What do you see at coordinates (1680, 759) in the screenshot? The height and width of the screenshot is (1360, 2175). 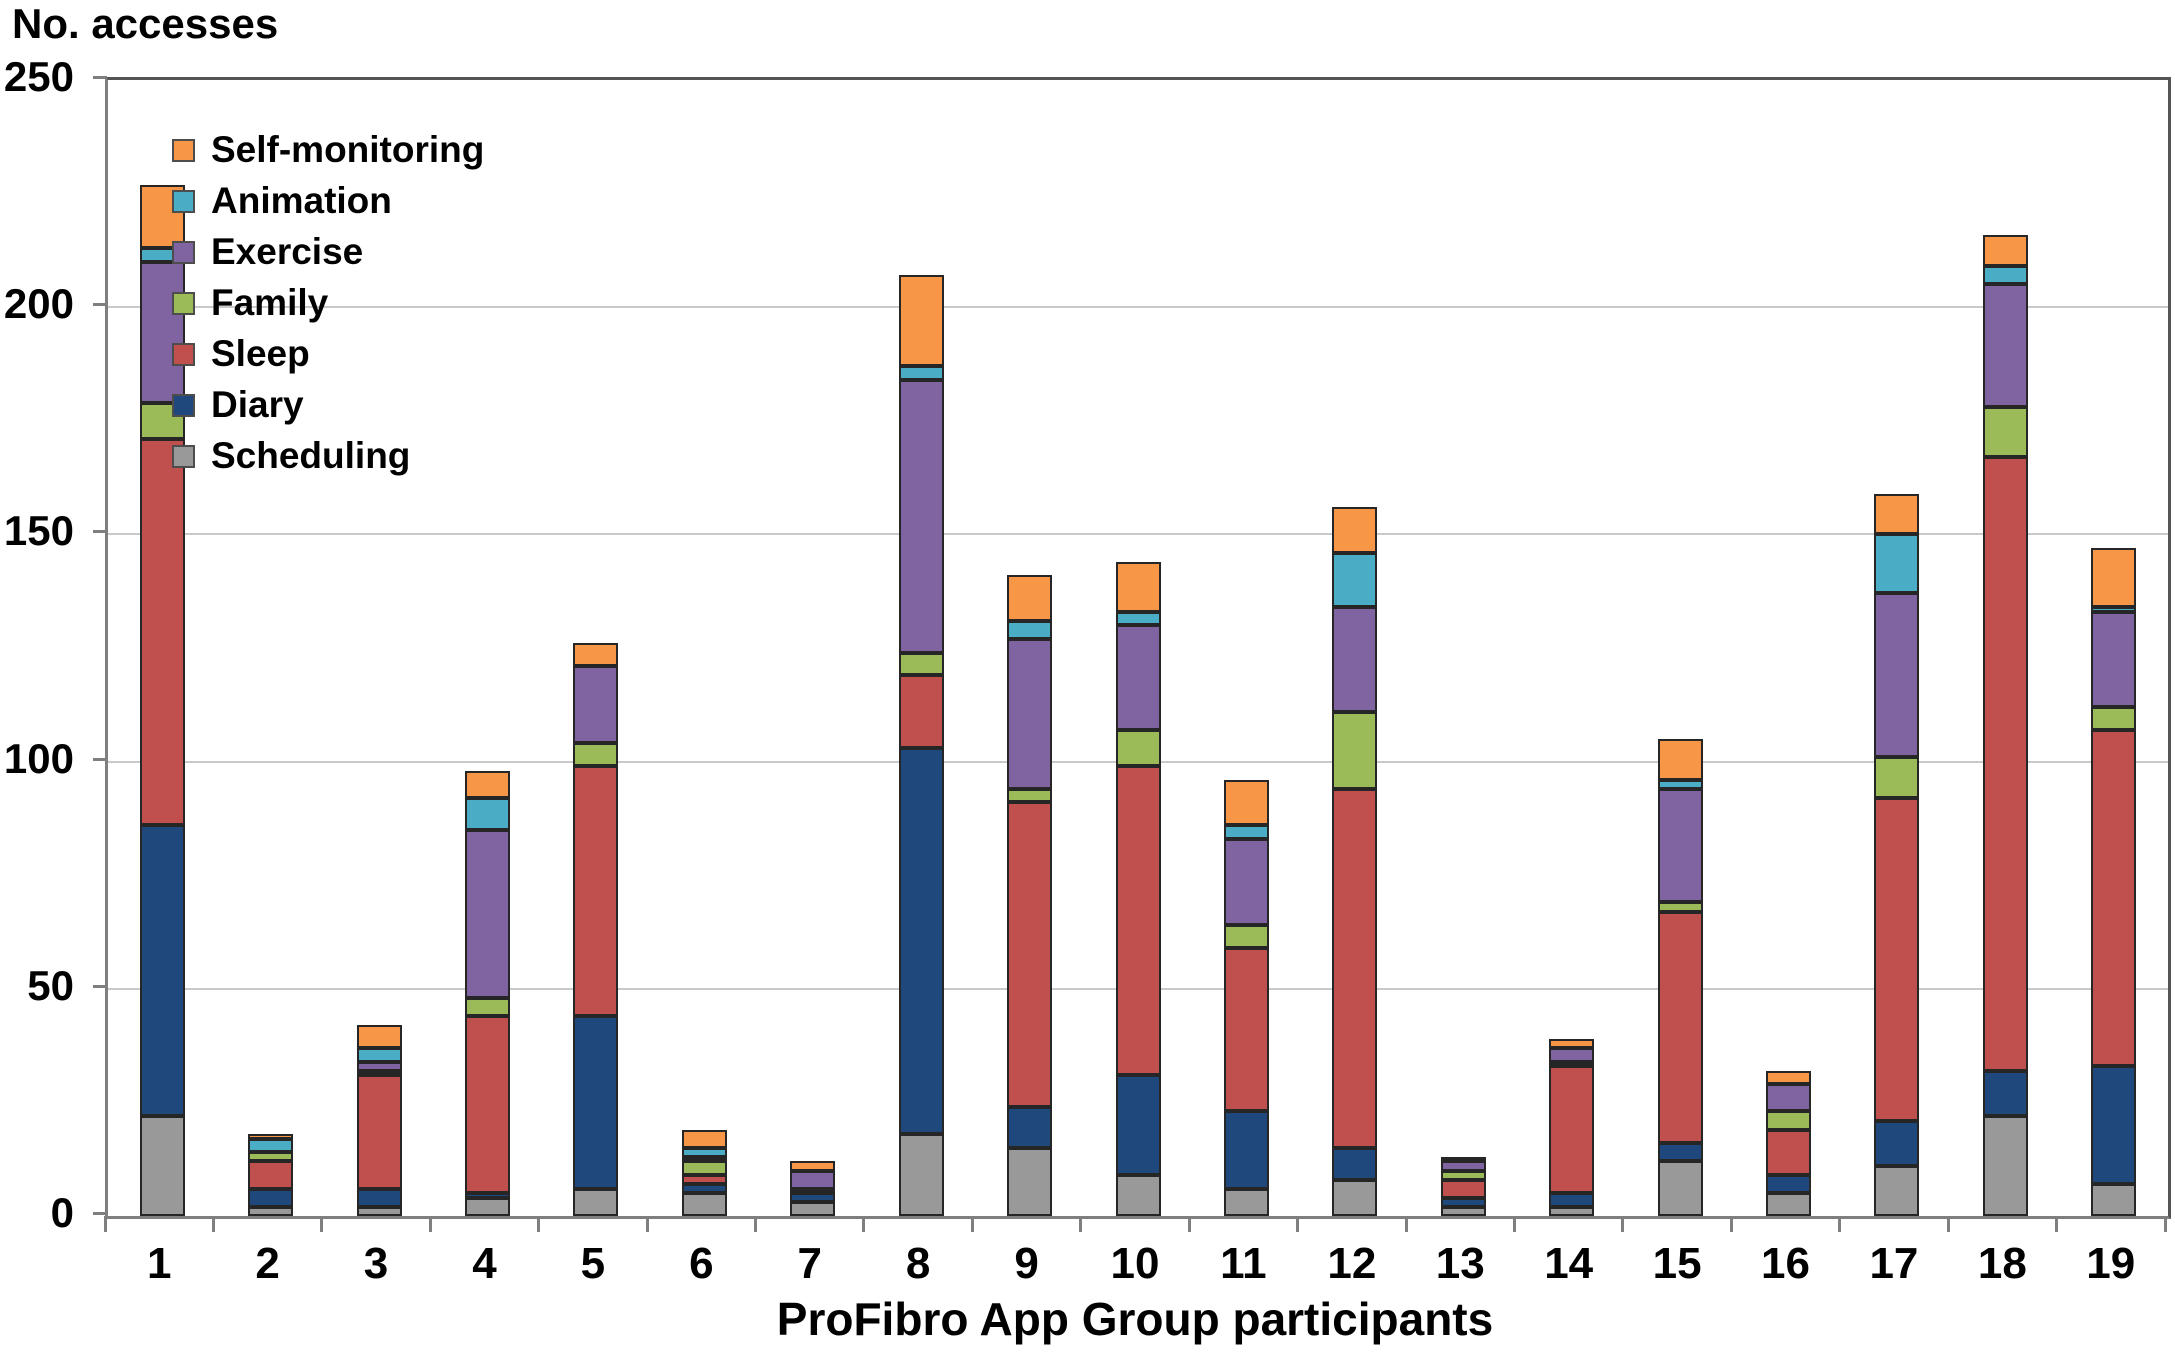 I see `bar-segment-15-self-monitoring` at bounding box center [1680, 759].